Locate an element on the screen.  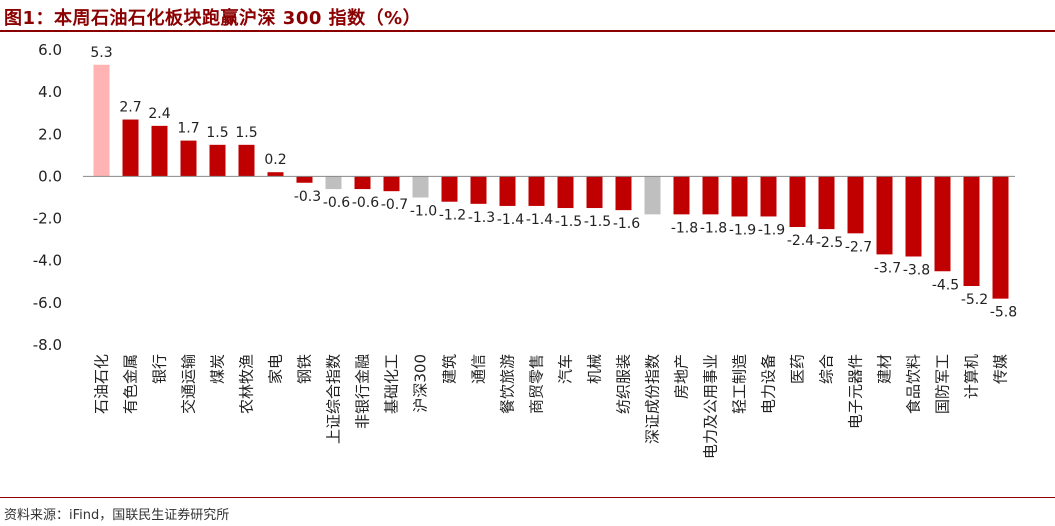
data-label: 2.7 is located at coordinates (130, 108).